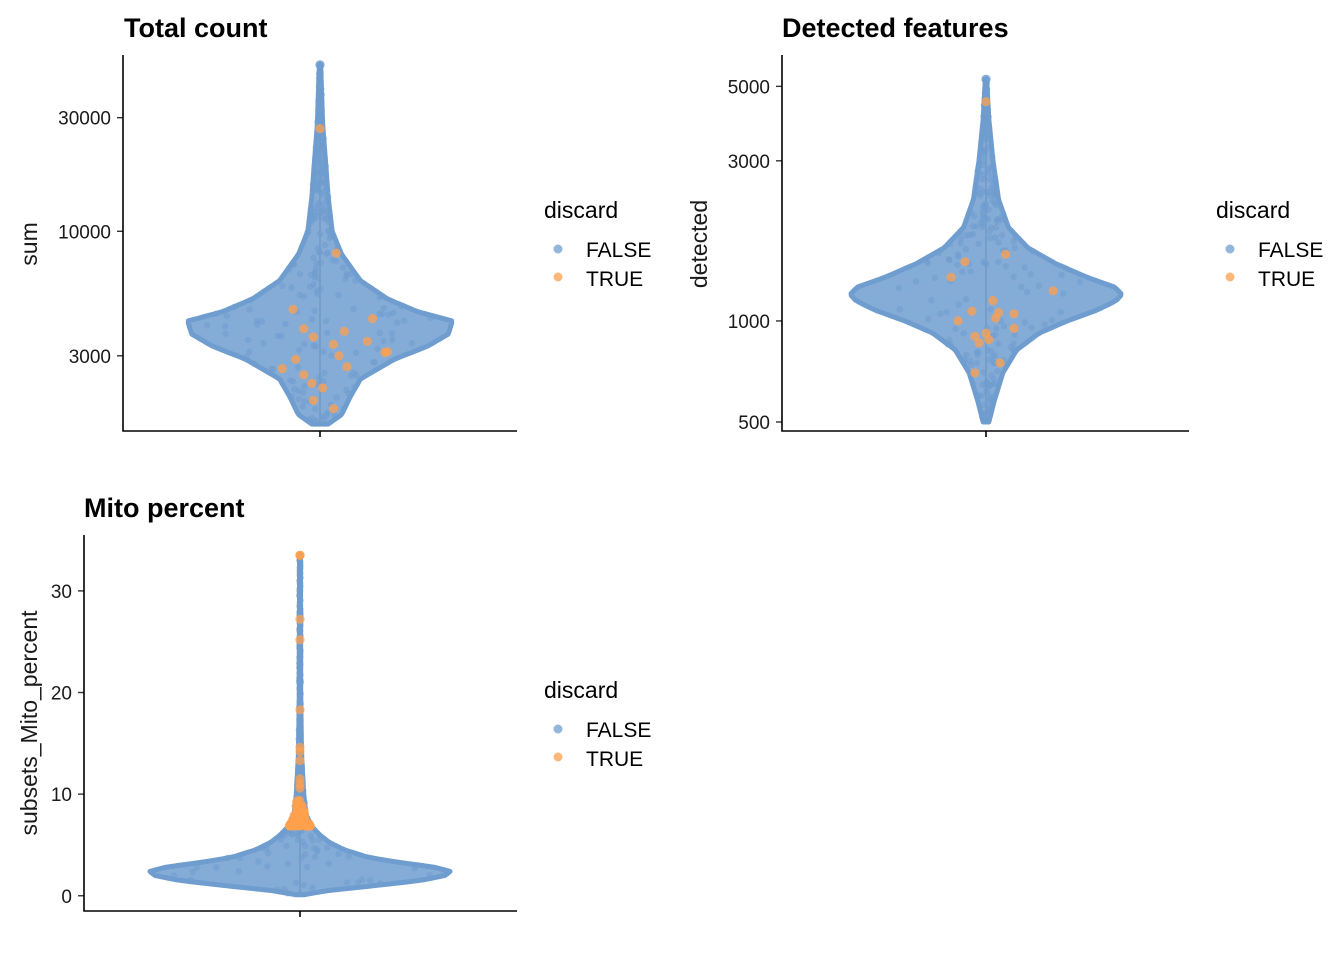 This screenshot has height=960, width=1344. What do you see at coordinates (319, 243) in the screenshot?
I see `axis-lines` at bounding box center [319, 243].